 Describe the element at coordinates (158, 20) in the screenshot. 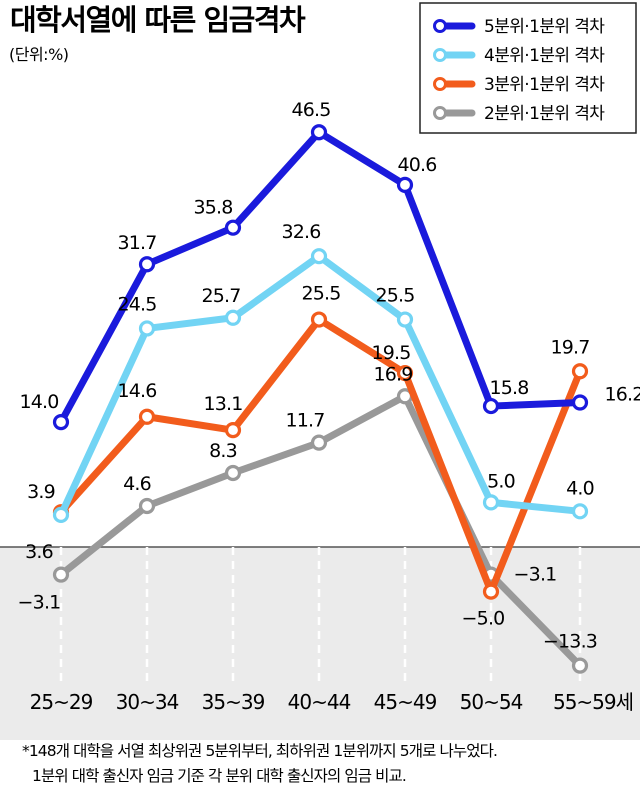

I see `chart-title: 대학서열에 따른 임금격차` at that location.